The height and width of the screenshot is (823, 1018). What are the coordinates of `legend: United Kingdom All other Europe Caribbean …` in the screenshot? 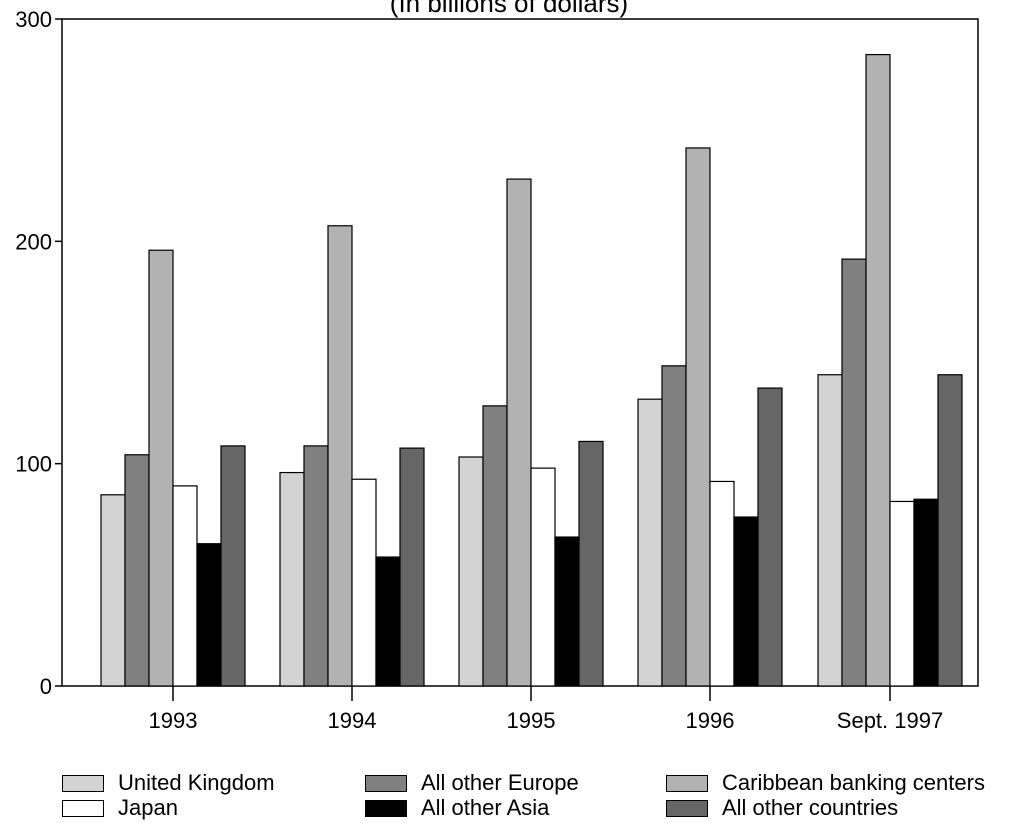 It's located at (537, 796).